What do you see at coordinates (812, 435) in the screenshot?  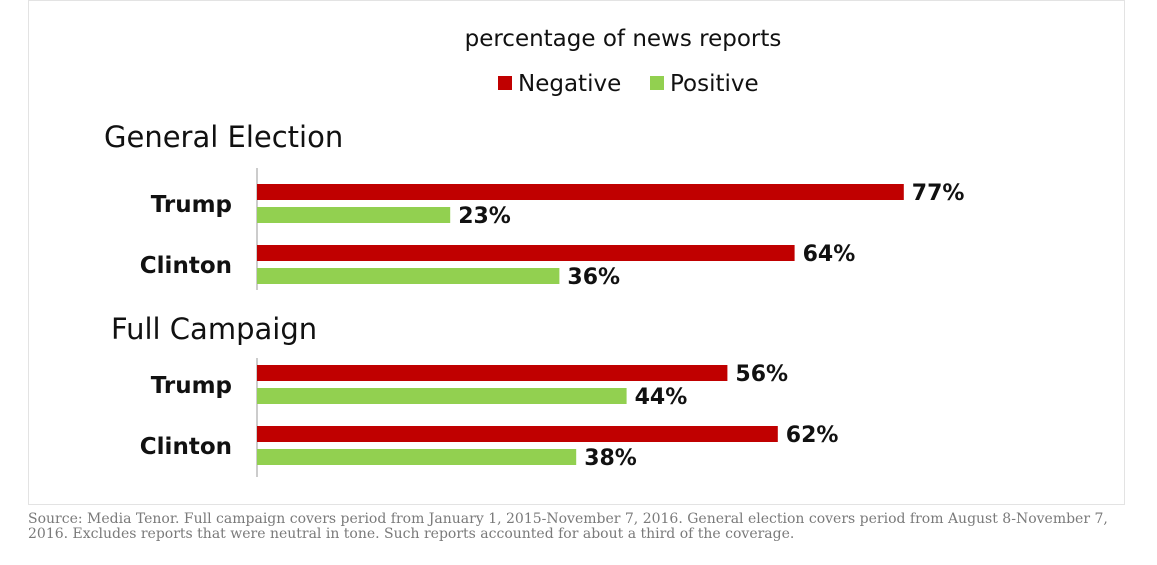 I see `data-label-full-campaign-clinton-negative: 62%` at bounding box center [812, 435].